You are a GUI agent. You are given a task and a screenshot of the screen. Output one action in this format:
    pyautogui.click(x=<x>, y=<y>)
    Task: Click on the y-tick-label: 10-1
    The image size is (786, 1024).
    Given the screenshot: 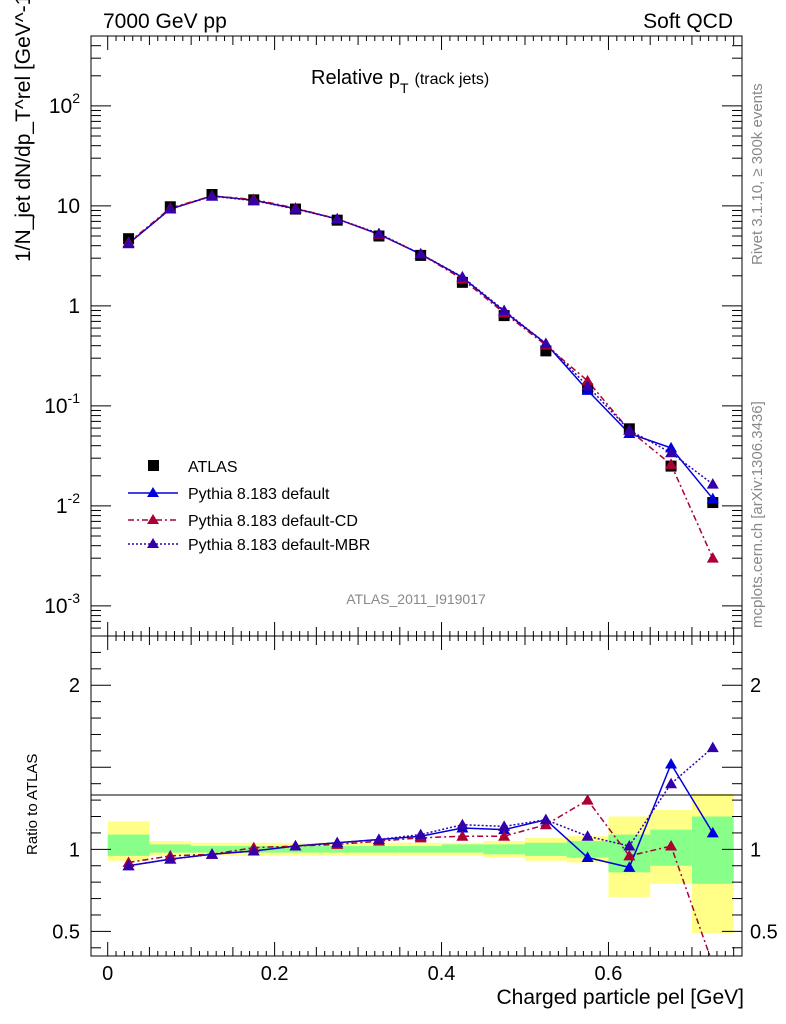 What is the action you would take?
    pyautogui.click(x=62, y=404)
    